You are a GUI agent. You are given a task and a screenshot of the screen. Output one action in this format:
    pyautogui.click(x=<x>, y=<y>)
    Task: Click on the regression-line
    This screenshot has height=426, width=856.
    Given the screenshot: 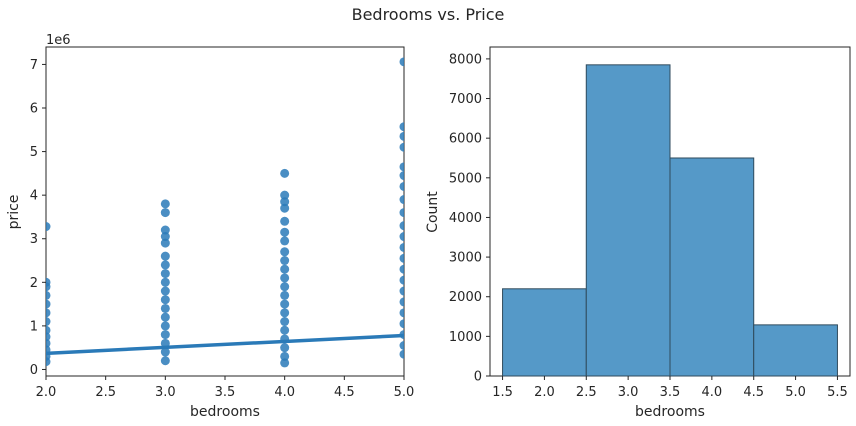 What is the action you would take?
    pyautogui.click(x=225, y=344)
    